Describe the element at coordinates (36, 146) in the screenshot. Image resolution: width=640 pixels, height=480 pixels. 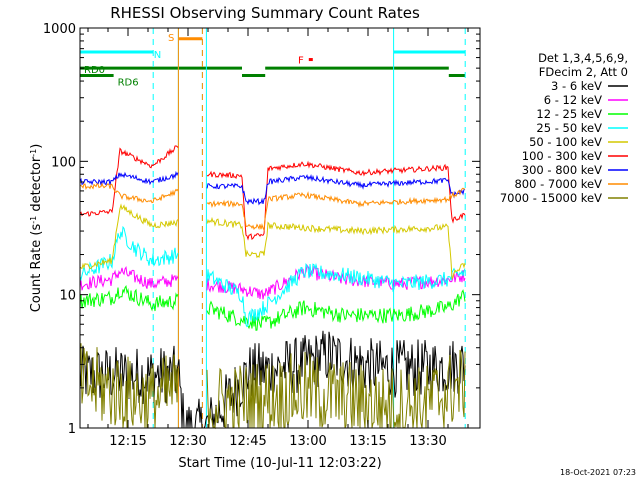
I see `y-axis-label-part: )` at that location.